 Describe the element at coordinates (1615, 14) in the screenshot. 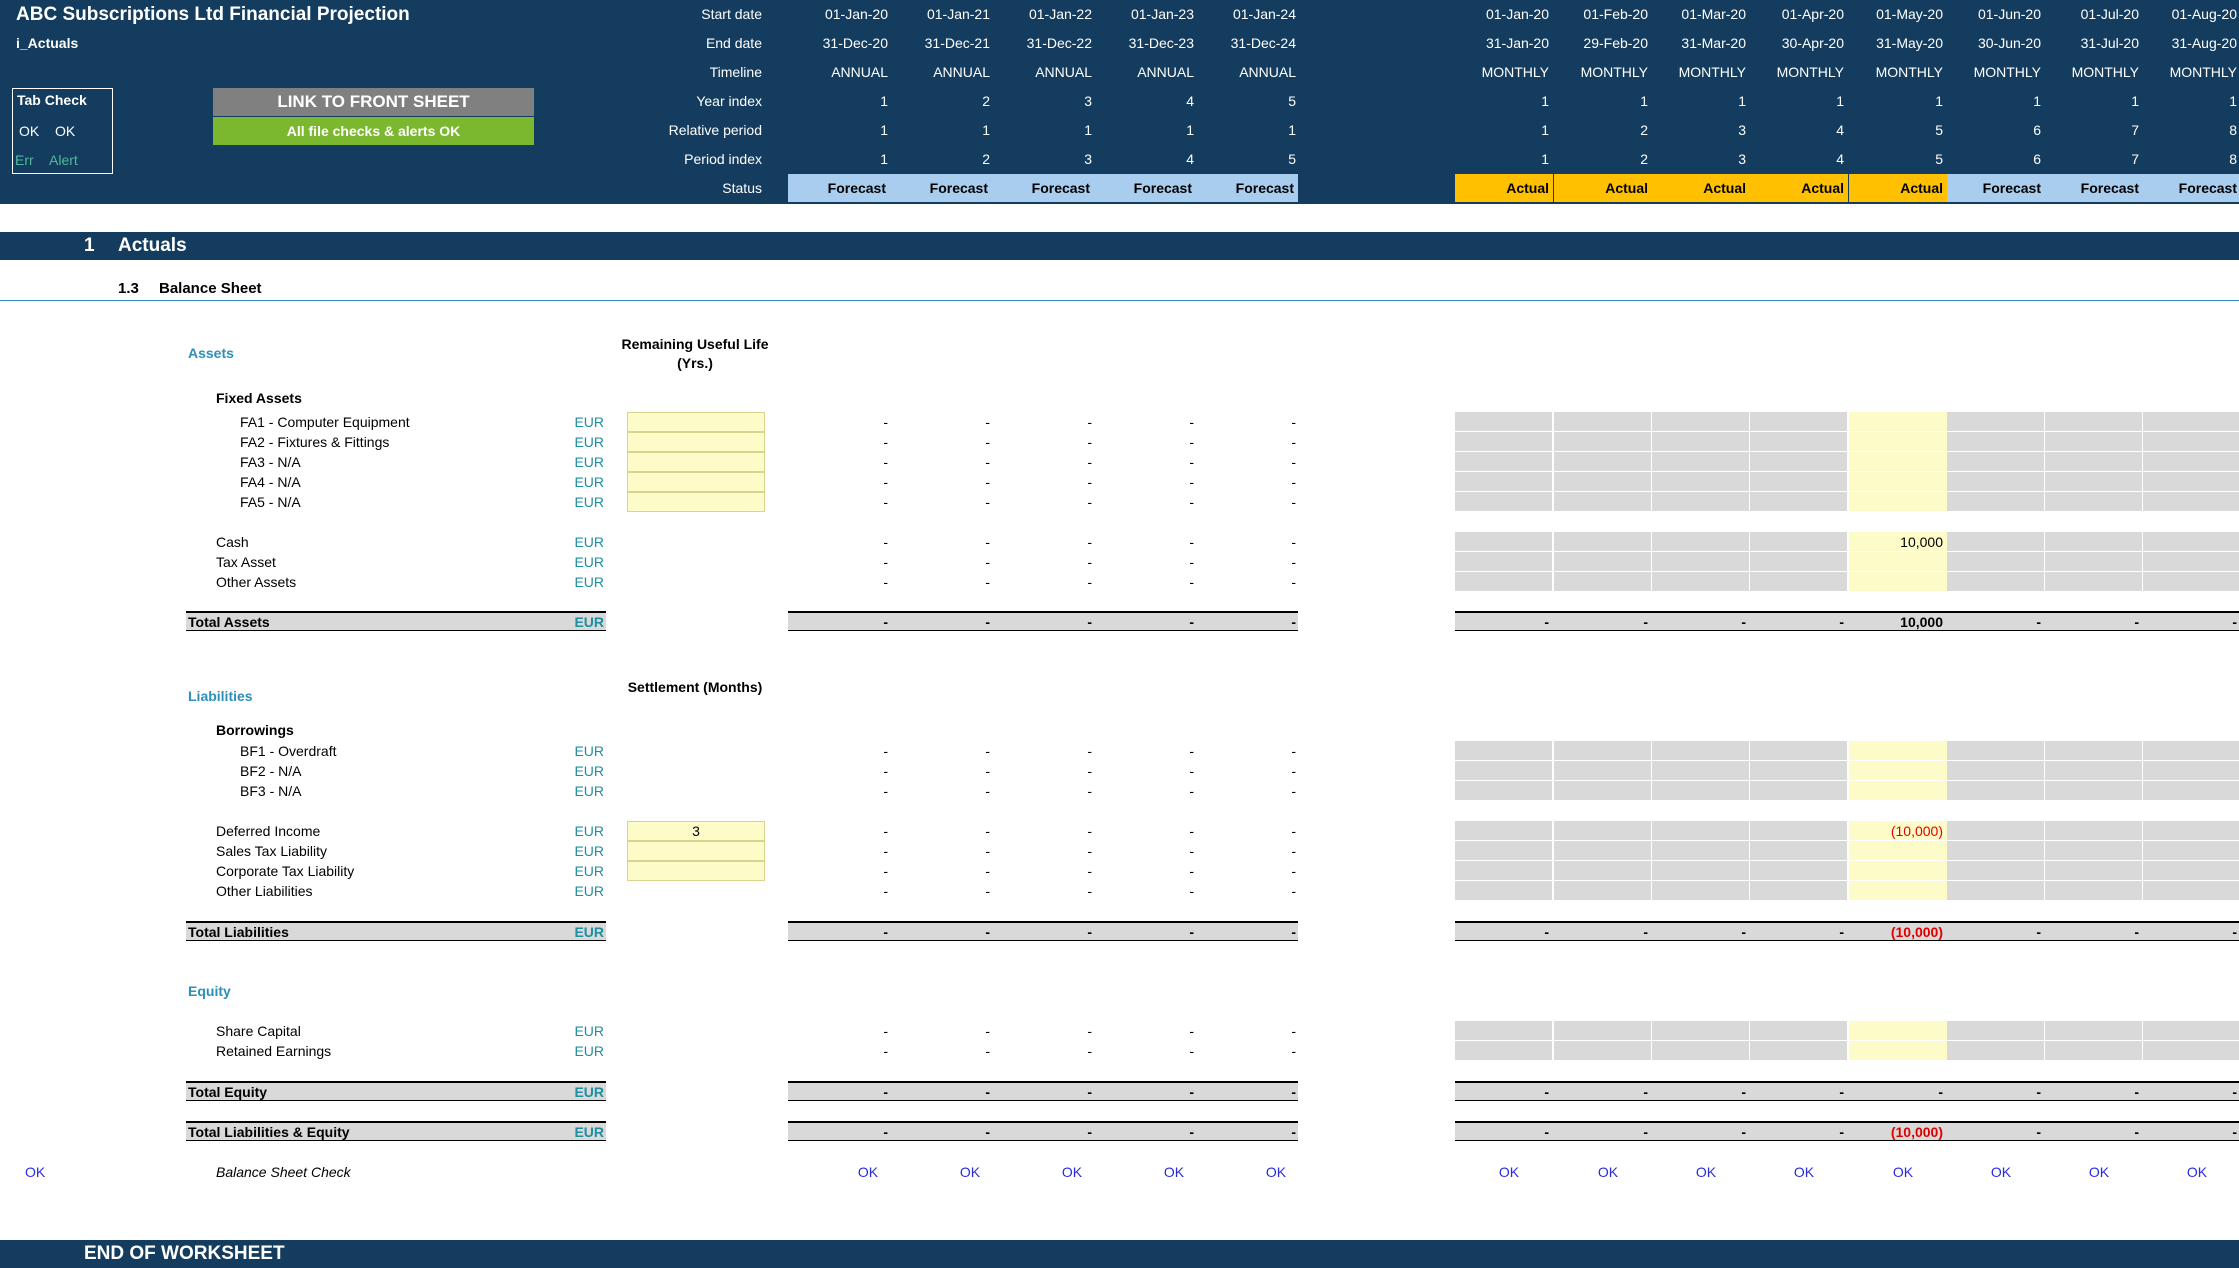

I see `monthly-start-cell: 01-Feb-20` at that location.